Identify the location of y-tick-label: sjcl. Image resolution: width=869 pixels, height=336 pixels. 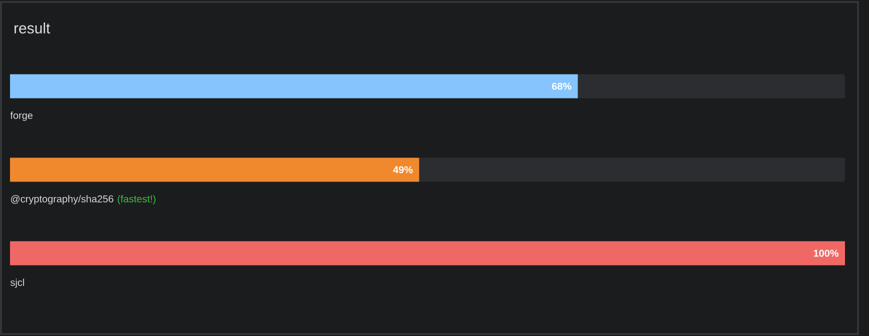
(17, 283).